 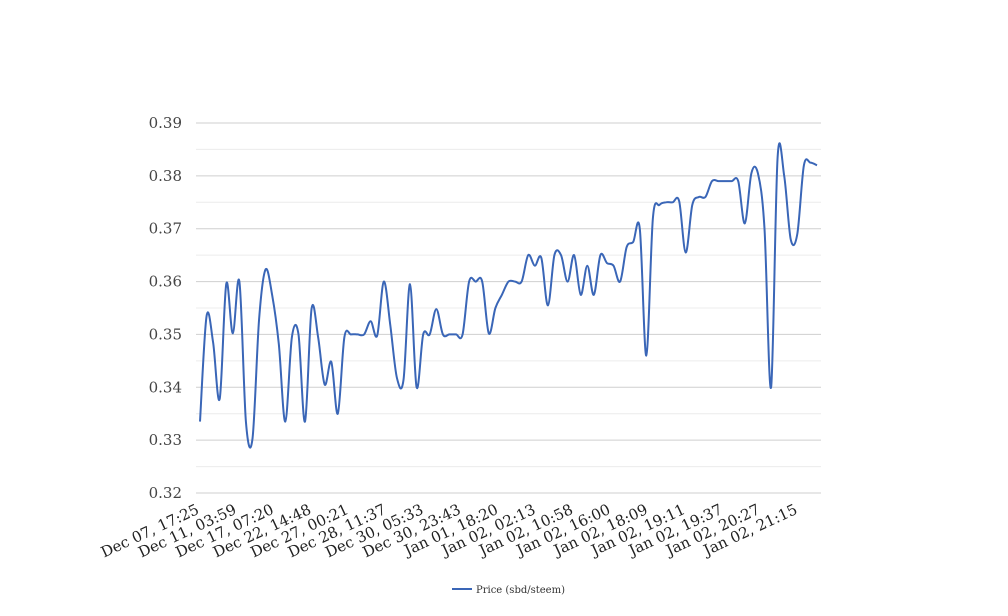 I want to click on y-axis-ticks: 0.32 0.33 0.34 0.35 0.36 0.37 0.38 0.39, so click(x=165, y=308).